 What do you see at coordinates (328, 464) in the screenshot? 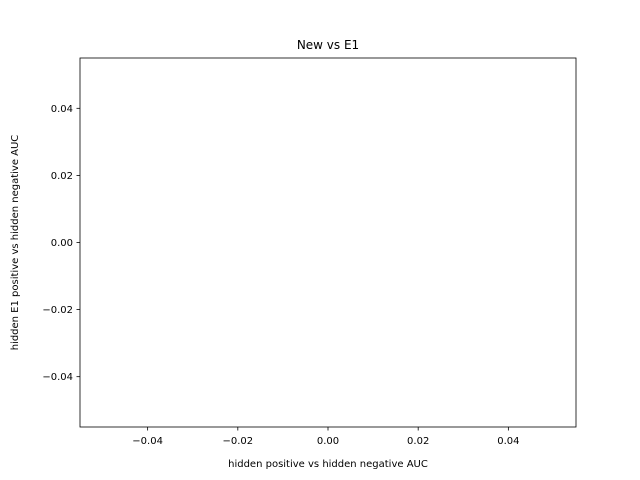
I see `x-axis-label: hidden positive vs hidden negative AUC` at bounding box center [328, 464].